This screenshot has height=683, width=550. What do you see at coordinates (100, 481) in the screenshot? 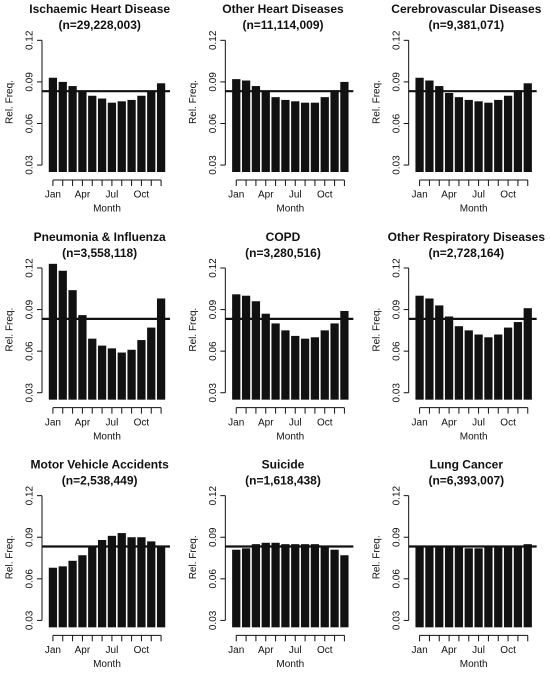
I see `panel-subtitle: (n=2,538,449)` at bounding box center [100, 481].